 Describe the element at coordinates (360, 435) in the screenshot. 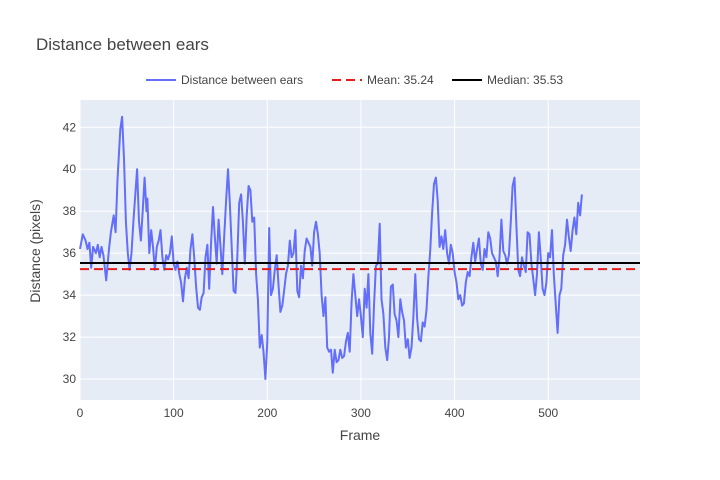

I see `x-axis-title: Frame` at that location.